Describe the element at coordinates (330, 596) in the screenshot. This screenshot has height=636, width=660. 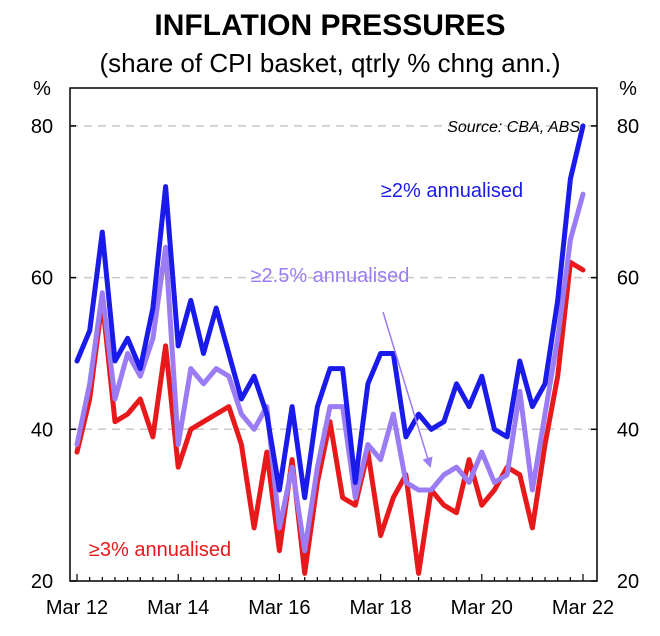
I see `x-axis: Mar 12 Mar 14 Mar 16 Mar 18 Mar 20 Mar 22` at that location.